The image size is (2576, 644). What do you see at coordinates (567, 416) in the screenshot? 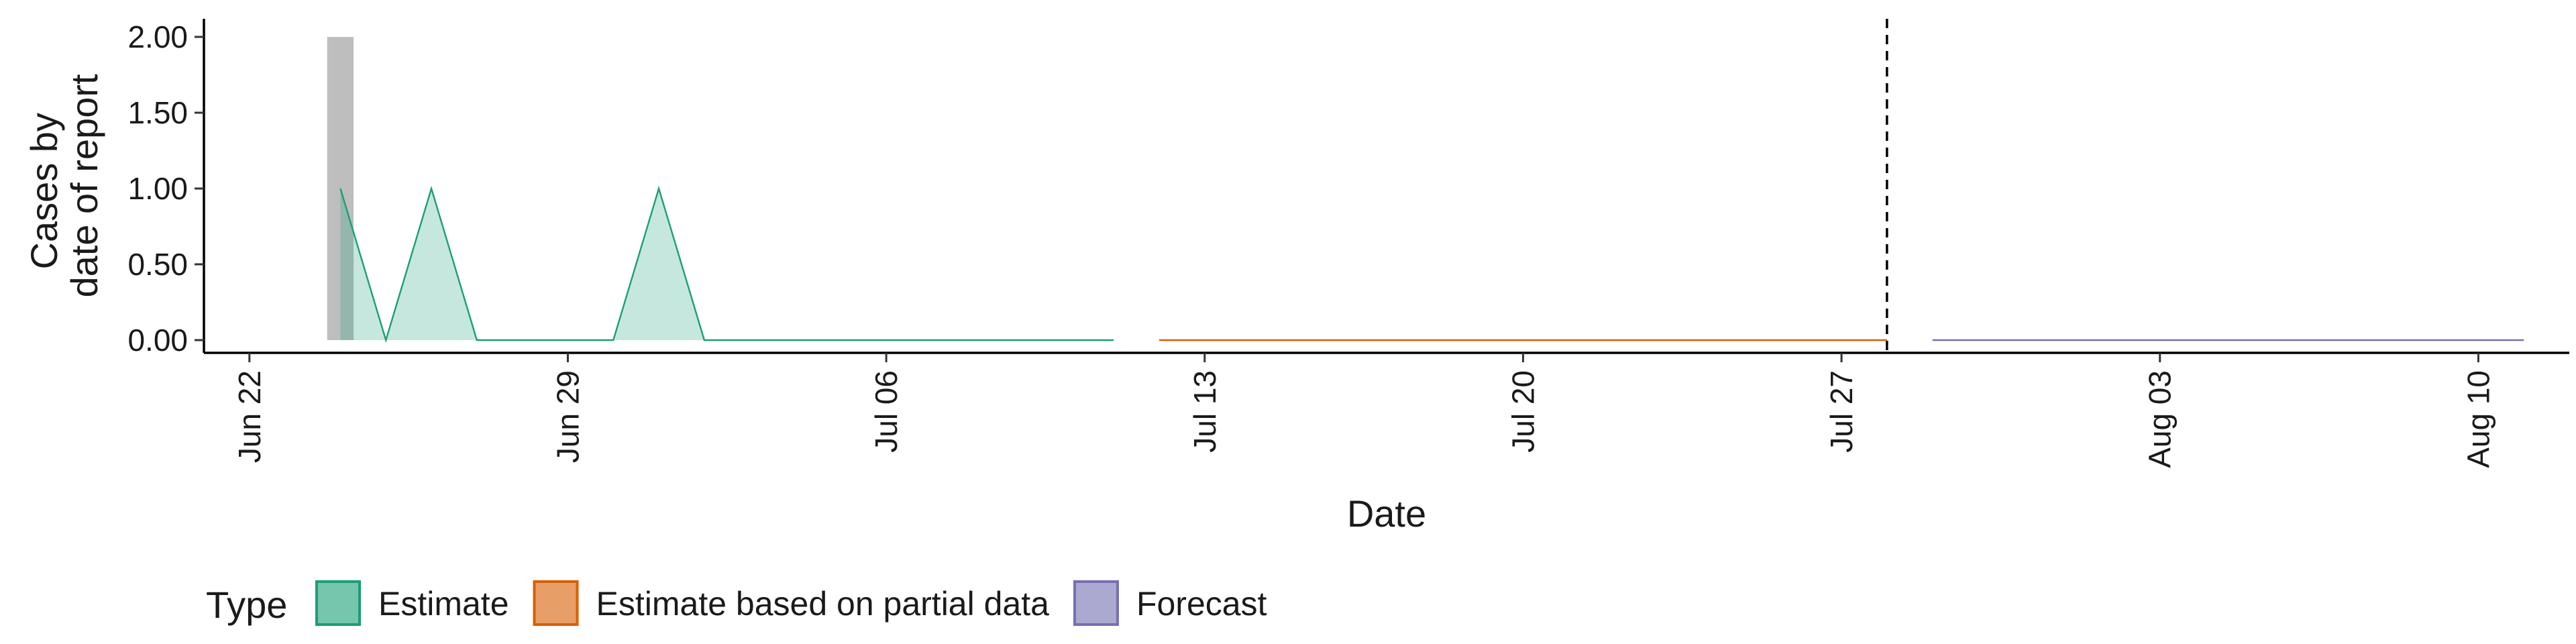
I see `x-tick-label: Jun 29` at bounding box center [567, 416].